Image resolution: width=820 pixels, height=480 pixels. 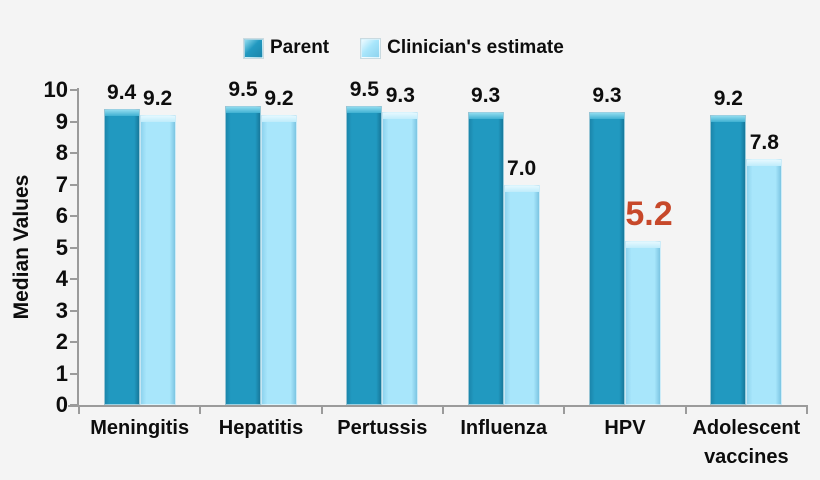 I want to click on bar-clinician-pertussis, so click(x=400, y=258).